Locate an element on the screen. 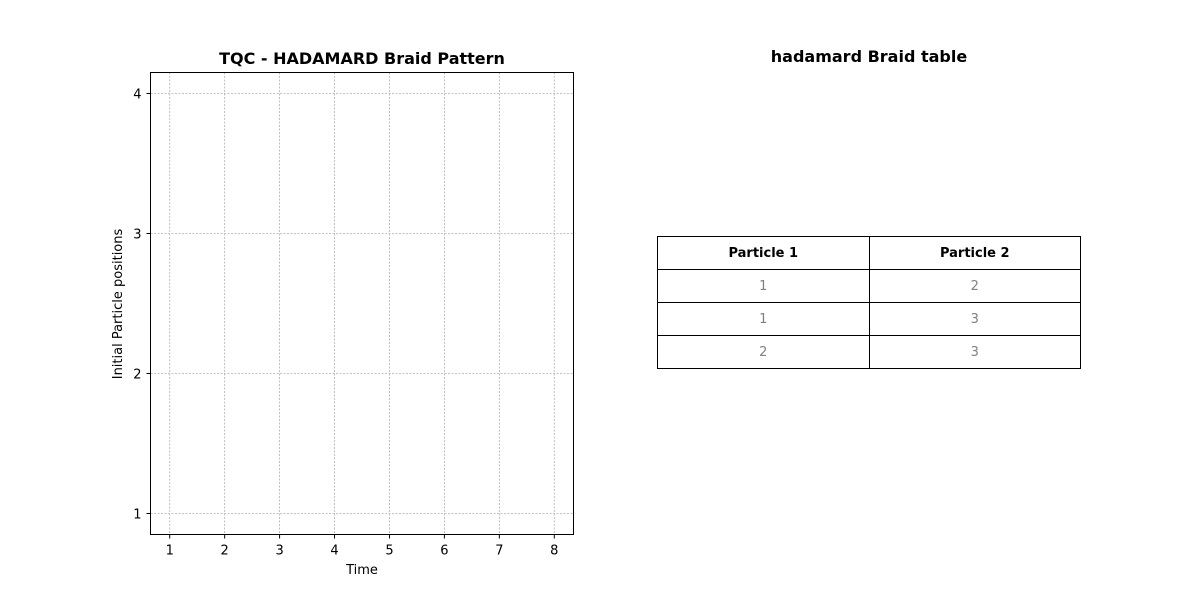 This screenshot has height=600, width=1200. table-header-row: Particle 1 Particle 2 is located at coordinates (869, 253).